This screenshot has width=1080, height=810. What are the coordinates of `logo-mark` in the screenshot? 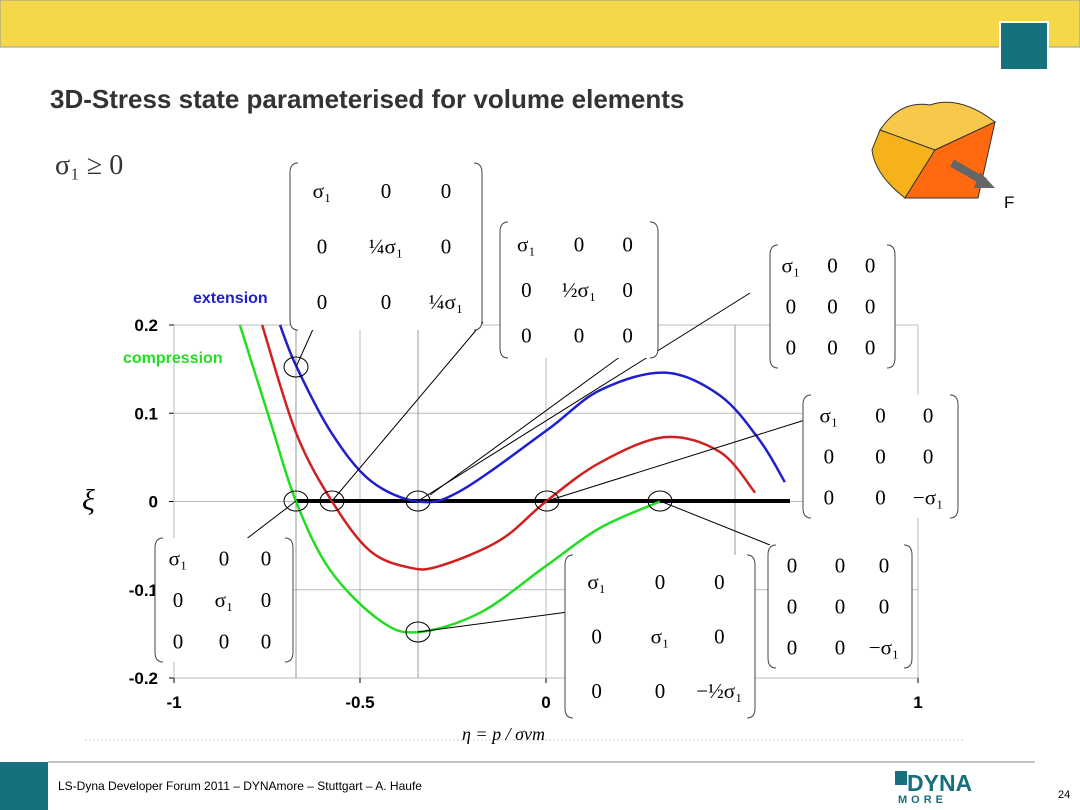 It's located at (901, 778).